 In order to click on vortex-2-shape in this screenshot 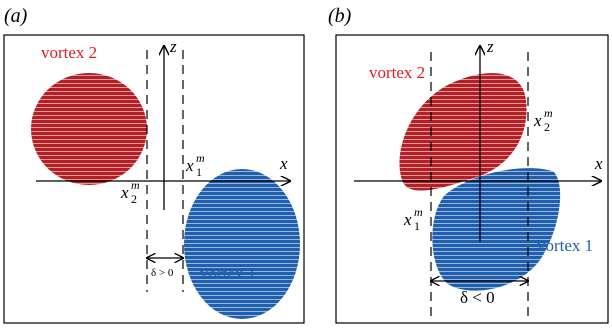, I will do `click(89, 129)`.